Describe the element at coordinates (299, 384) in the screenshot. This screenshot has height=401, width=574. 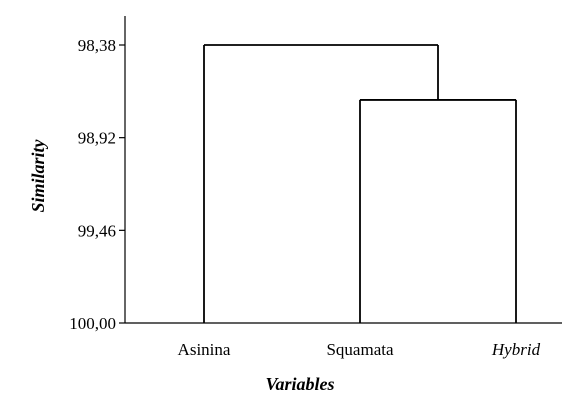
I see `x-axis-title: Variables` at that location.